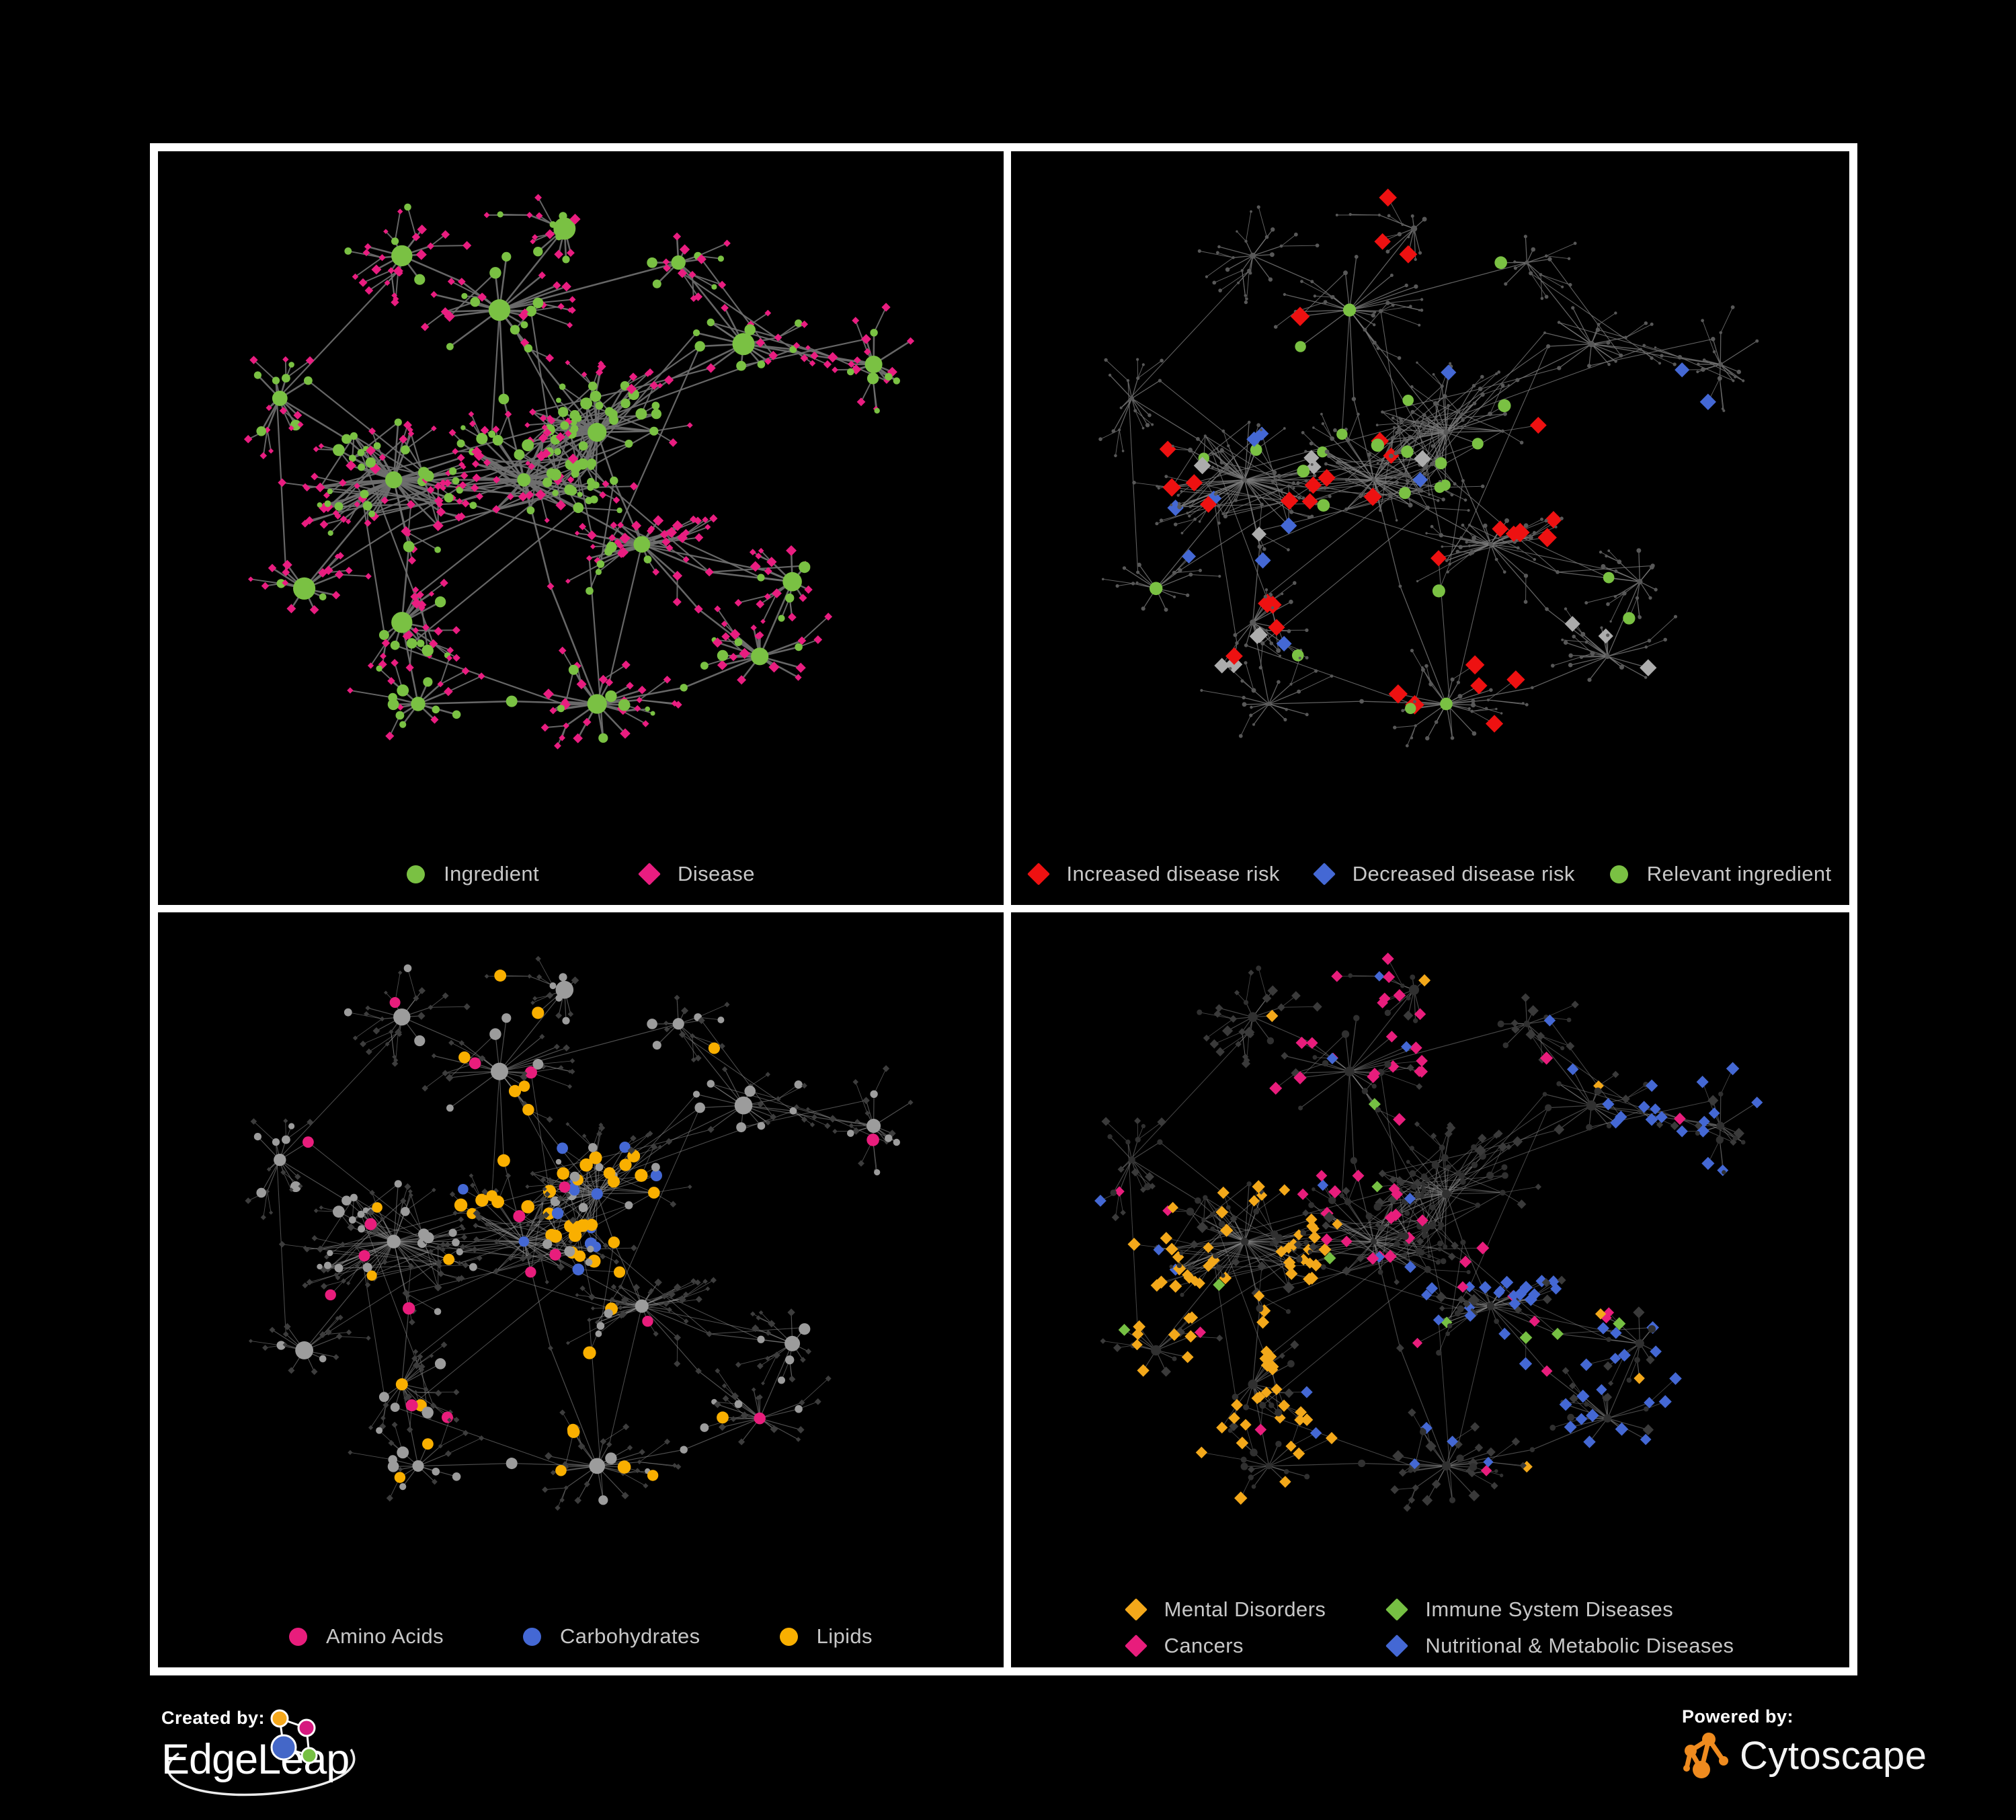 This screenshot has height=1820, width=2016. I want to click on legend-item-nutritional-metabolic-diseases: Nutritional & Metabolic Diseases, so click(1559, 1646).